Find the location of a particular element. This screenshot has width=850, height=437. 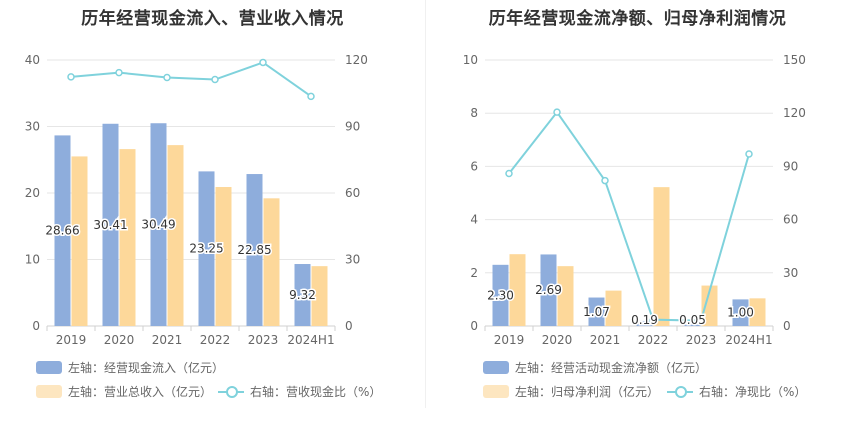

y-left-tick-label: 20 is located at coordinates (32, 193).